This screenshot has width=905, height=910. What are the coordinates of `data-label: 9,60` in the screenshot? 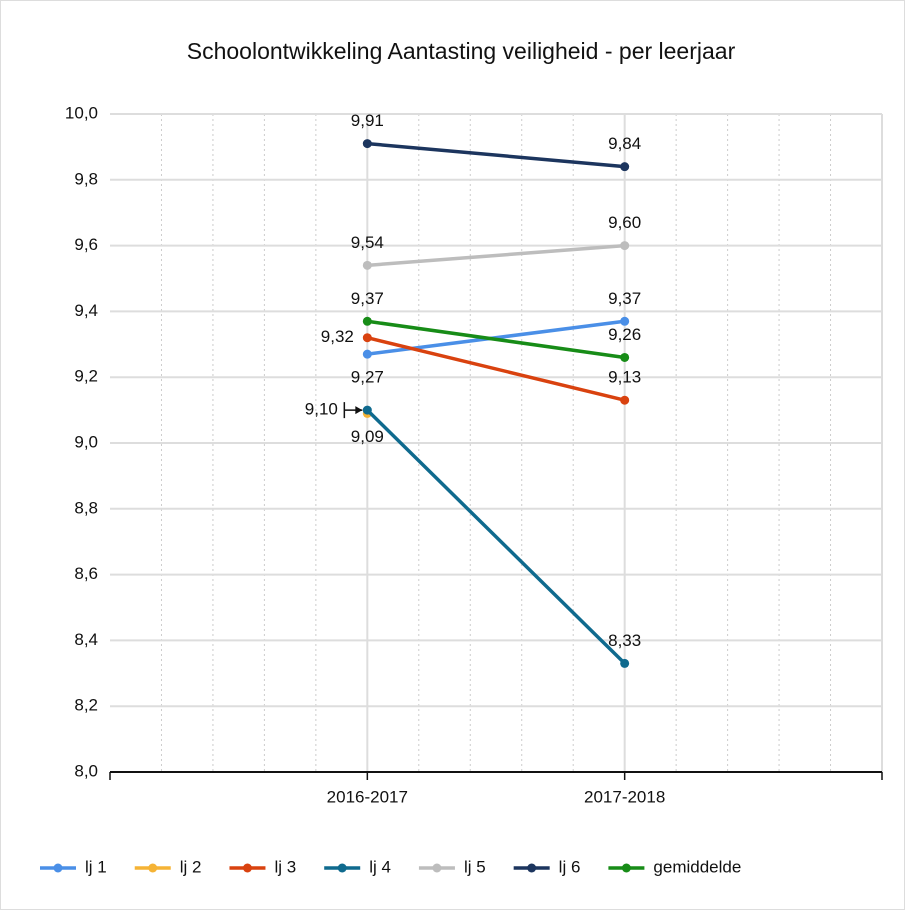 It's located at (624, 222).